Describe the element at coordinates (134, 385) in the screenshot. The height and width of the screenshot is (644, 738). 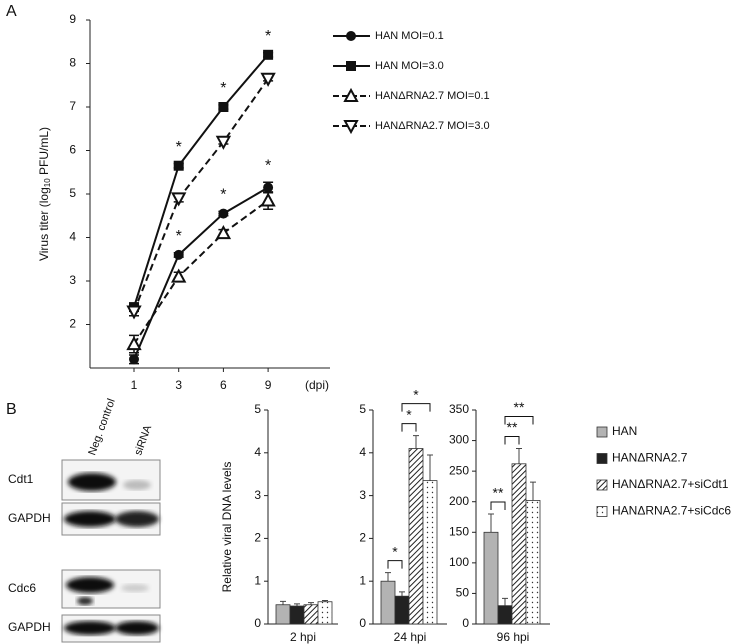
I see `x-tick-label: 1` at that location.